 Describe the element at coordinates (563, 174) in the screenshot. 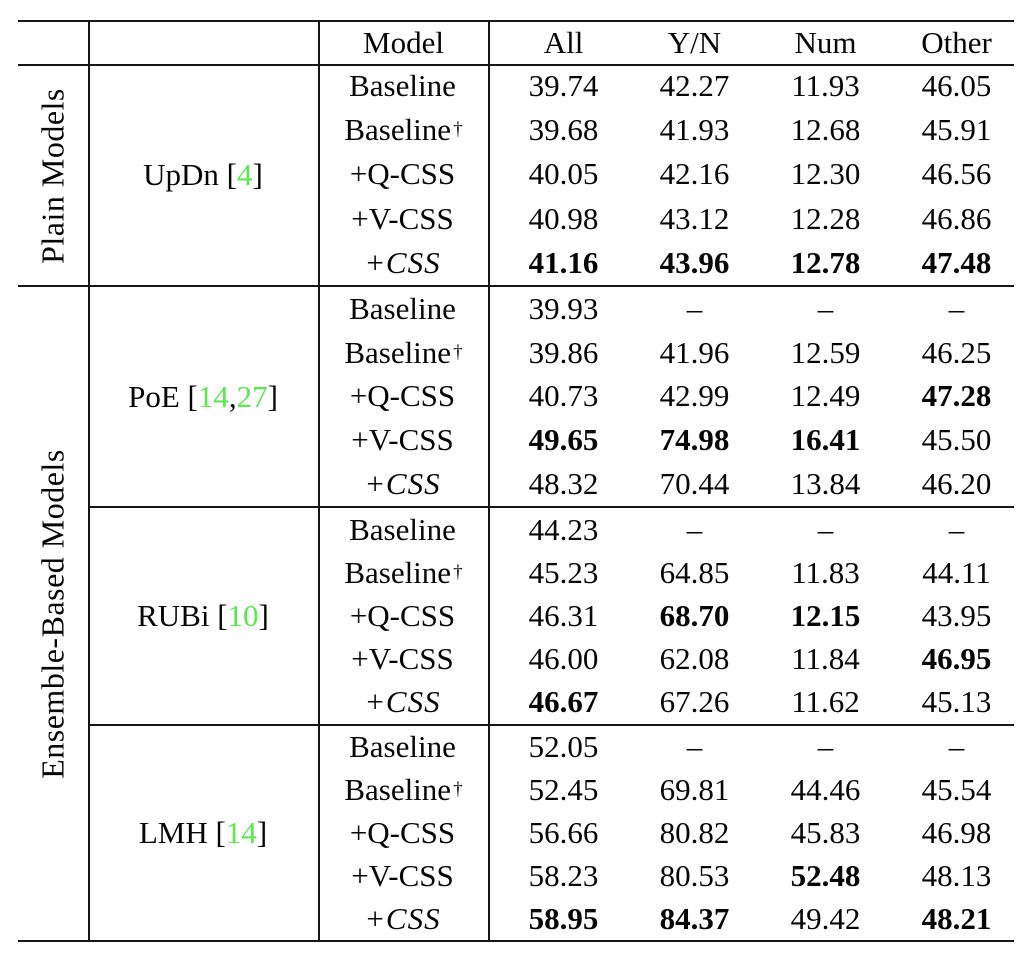

I see `value-all: 40.05` at that location.